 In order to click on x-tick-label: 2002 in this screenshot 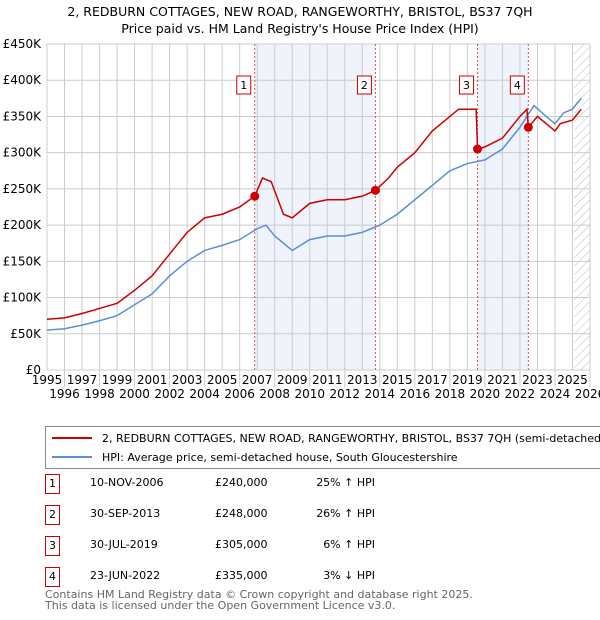, I will do `click(169, 394)`.